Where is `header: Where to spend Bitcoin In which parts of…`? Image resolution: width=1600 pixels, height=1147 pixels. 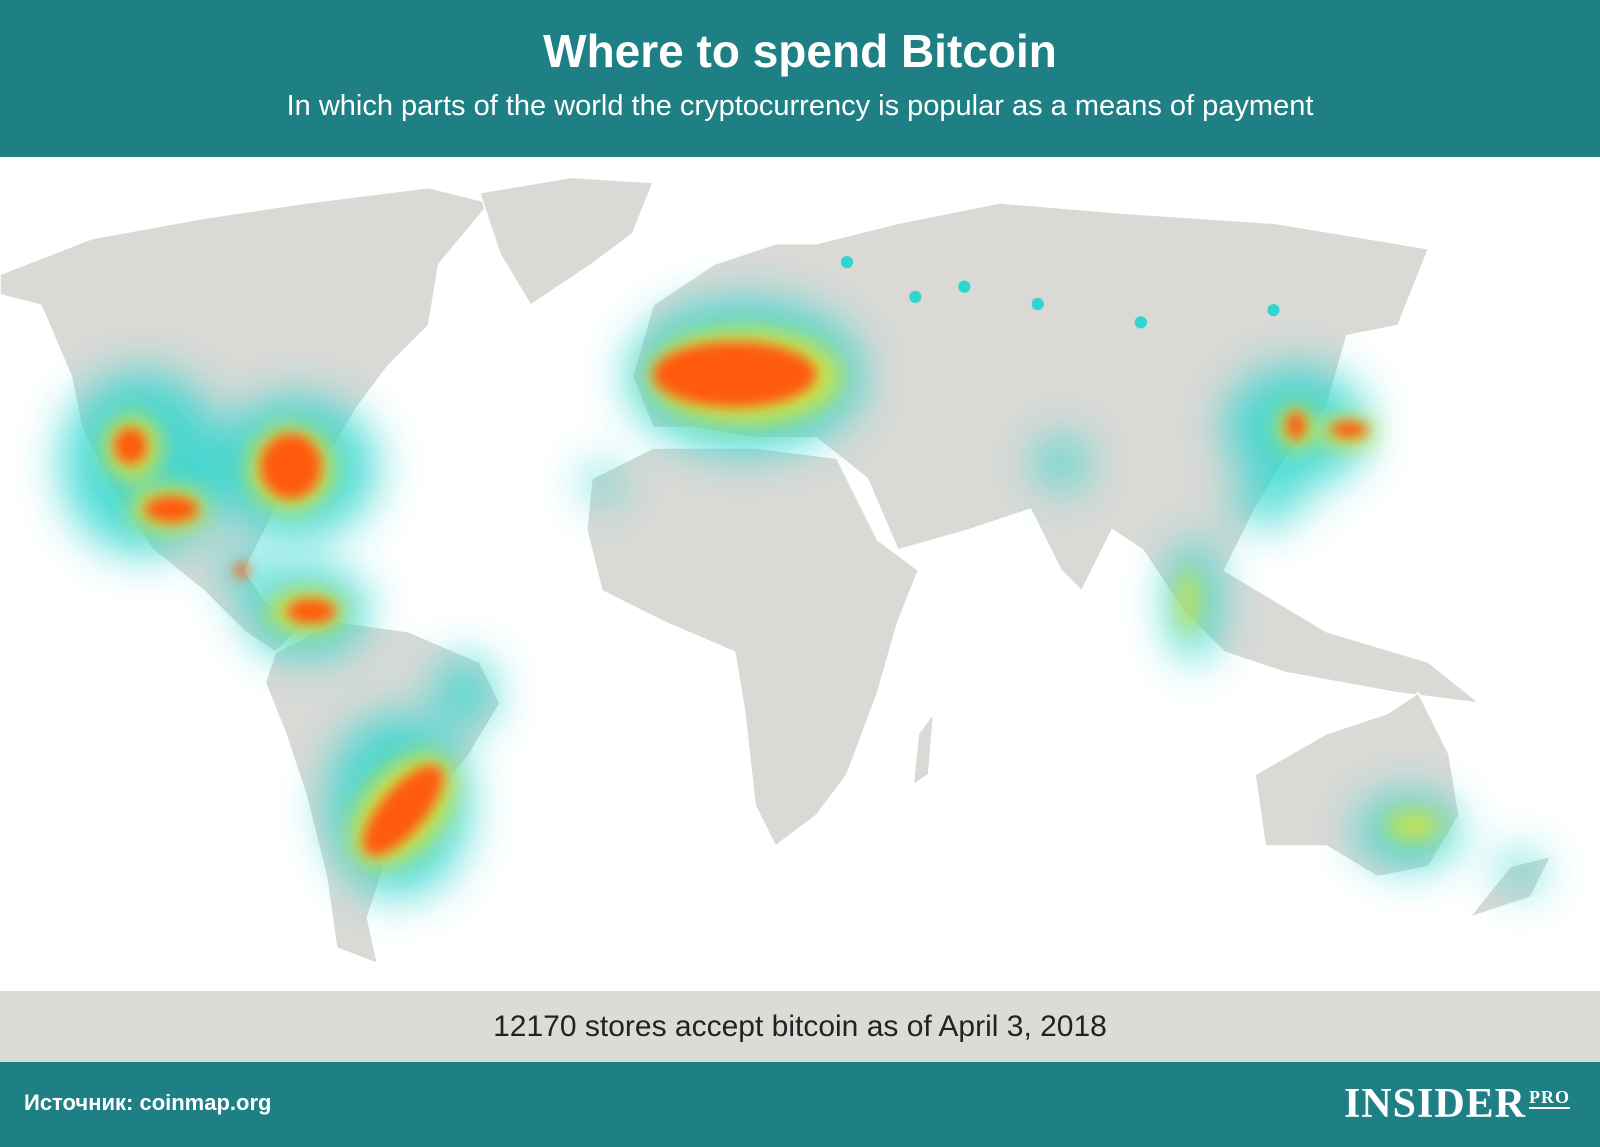
header: Where to spend Bitcoin In which parts of… is located at coordinates (800, 78).